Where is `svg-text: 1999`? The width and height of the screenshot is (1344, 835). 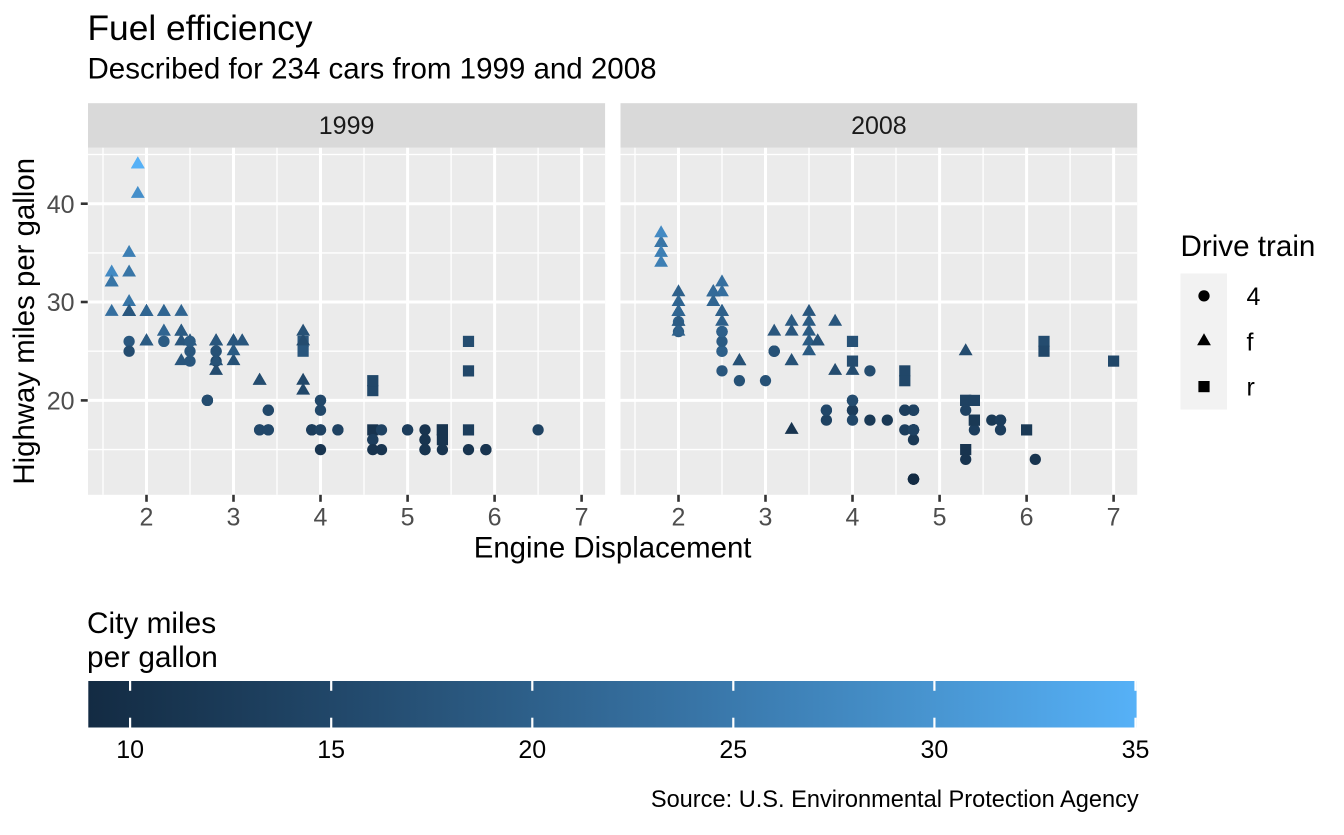 svg-text: 1999 is located at coordinates (347, 126).